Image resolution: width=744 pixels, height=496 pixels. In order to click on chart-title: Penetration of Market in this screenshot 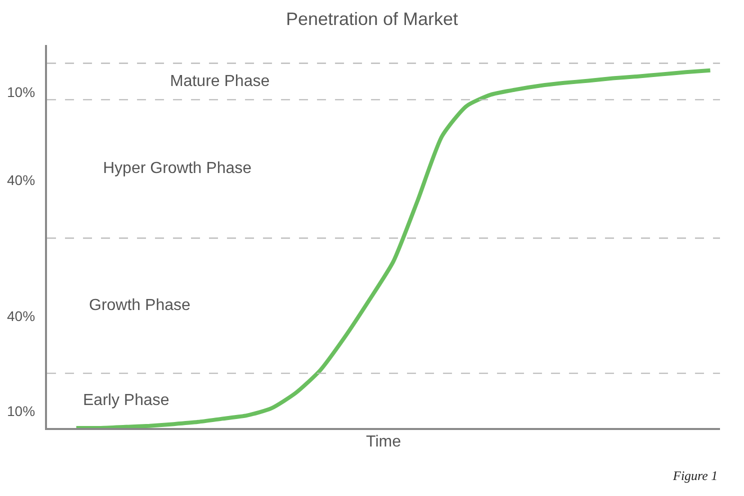, I will do `click(372, 19)`.